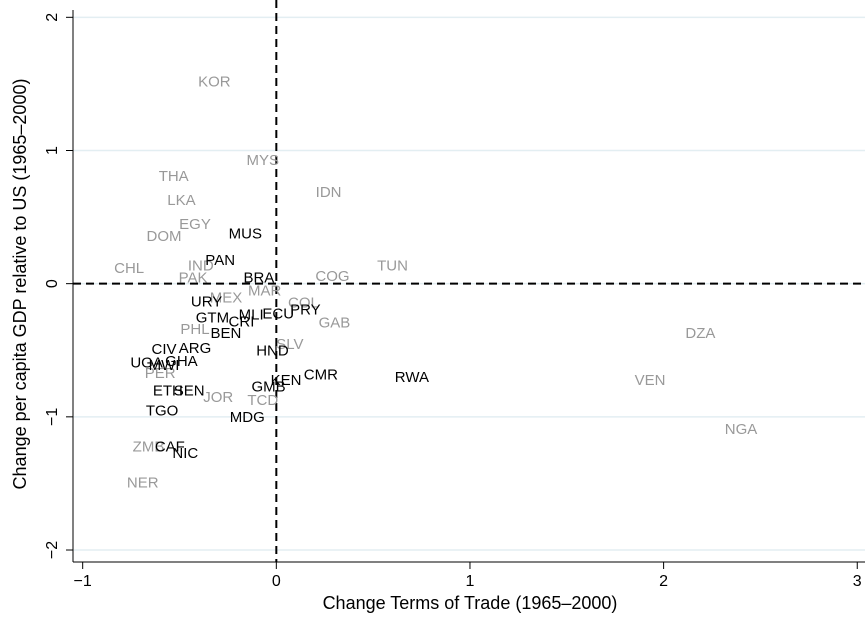 The height and width of the screenshot is (617, 865). Describe the element at coordinates (263, 160) in the screenshot. I see `point-label: MYS` at that location.